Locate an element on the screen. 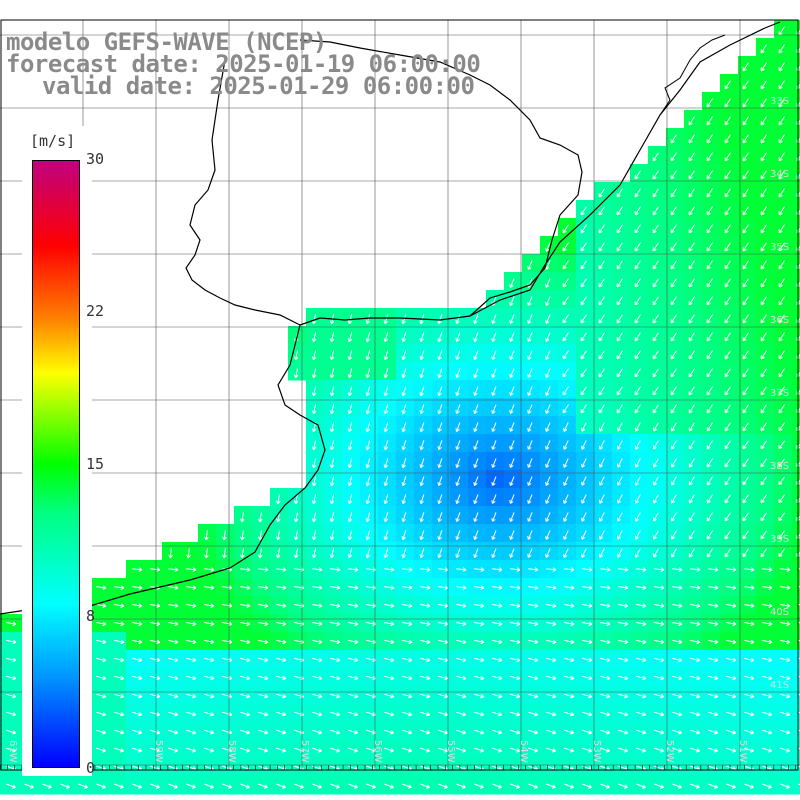 Image resolution: width=800 pixels, height=800 pixels. river-plate-coast is located at coordinates (243, 192).